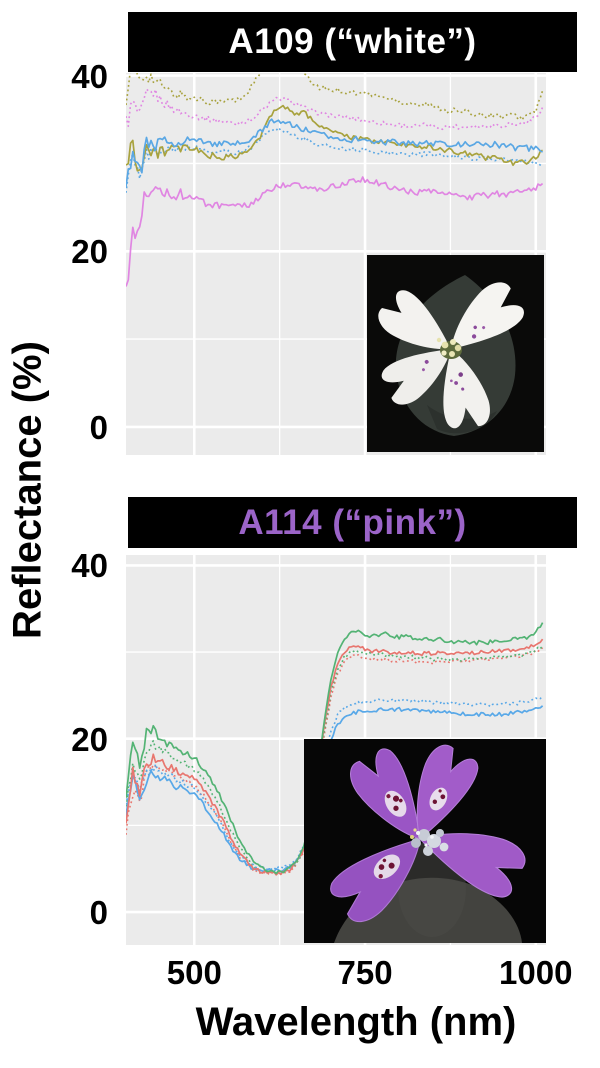 The height and width of the screenshot is (1068, 600). I want to click on white-flower-photo, so click(455, 353).